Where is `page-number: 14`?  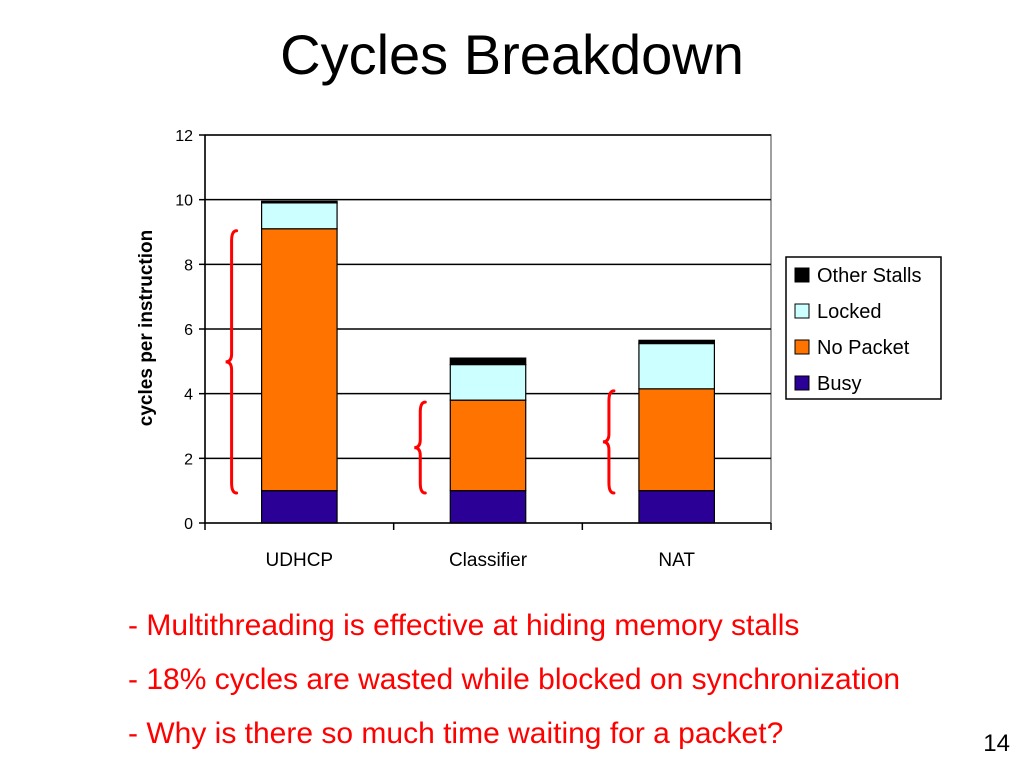 page-number: 14 is located at coordinates (996, 744).